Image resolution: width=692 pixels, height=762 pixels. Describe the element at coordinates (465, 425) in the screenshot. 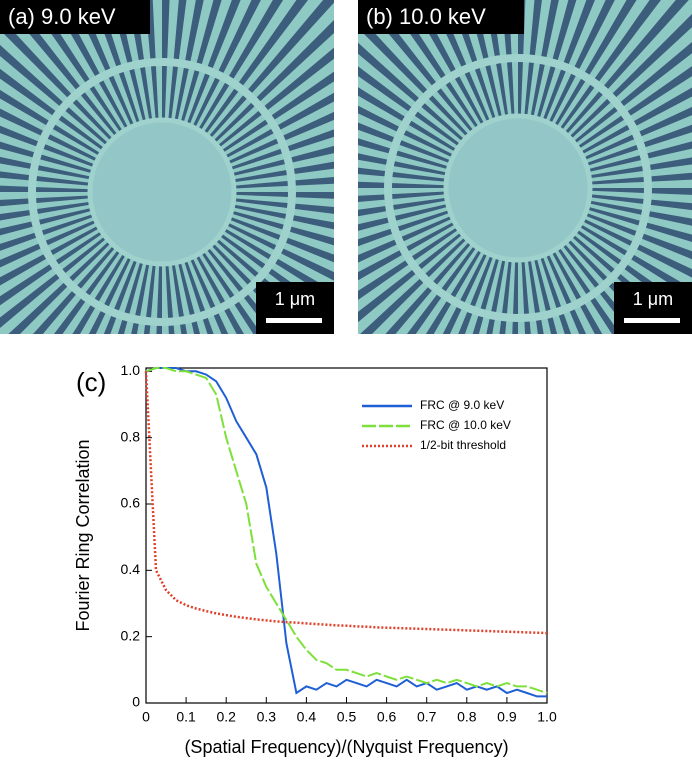

I see `legend-label: FRC @ 10.0 keV` at that location.